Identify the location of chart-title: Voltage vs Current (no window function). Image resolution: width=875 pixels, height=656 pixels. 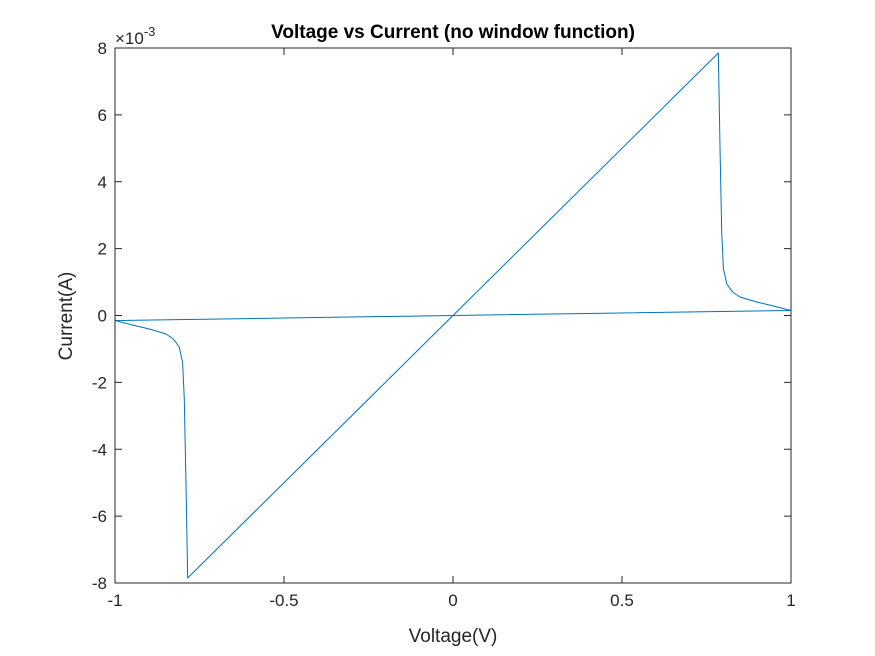
(453, 32).